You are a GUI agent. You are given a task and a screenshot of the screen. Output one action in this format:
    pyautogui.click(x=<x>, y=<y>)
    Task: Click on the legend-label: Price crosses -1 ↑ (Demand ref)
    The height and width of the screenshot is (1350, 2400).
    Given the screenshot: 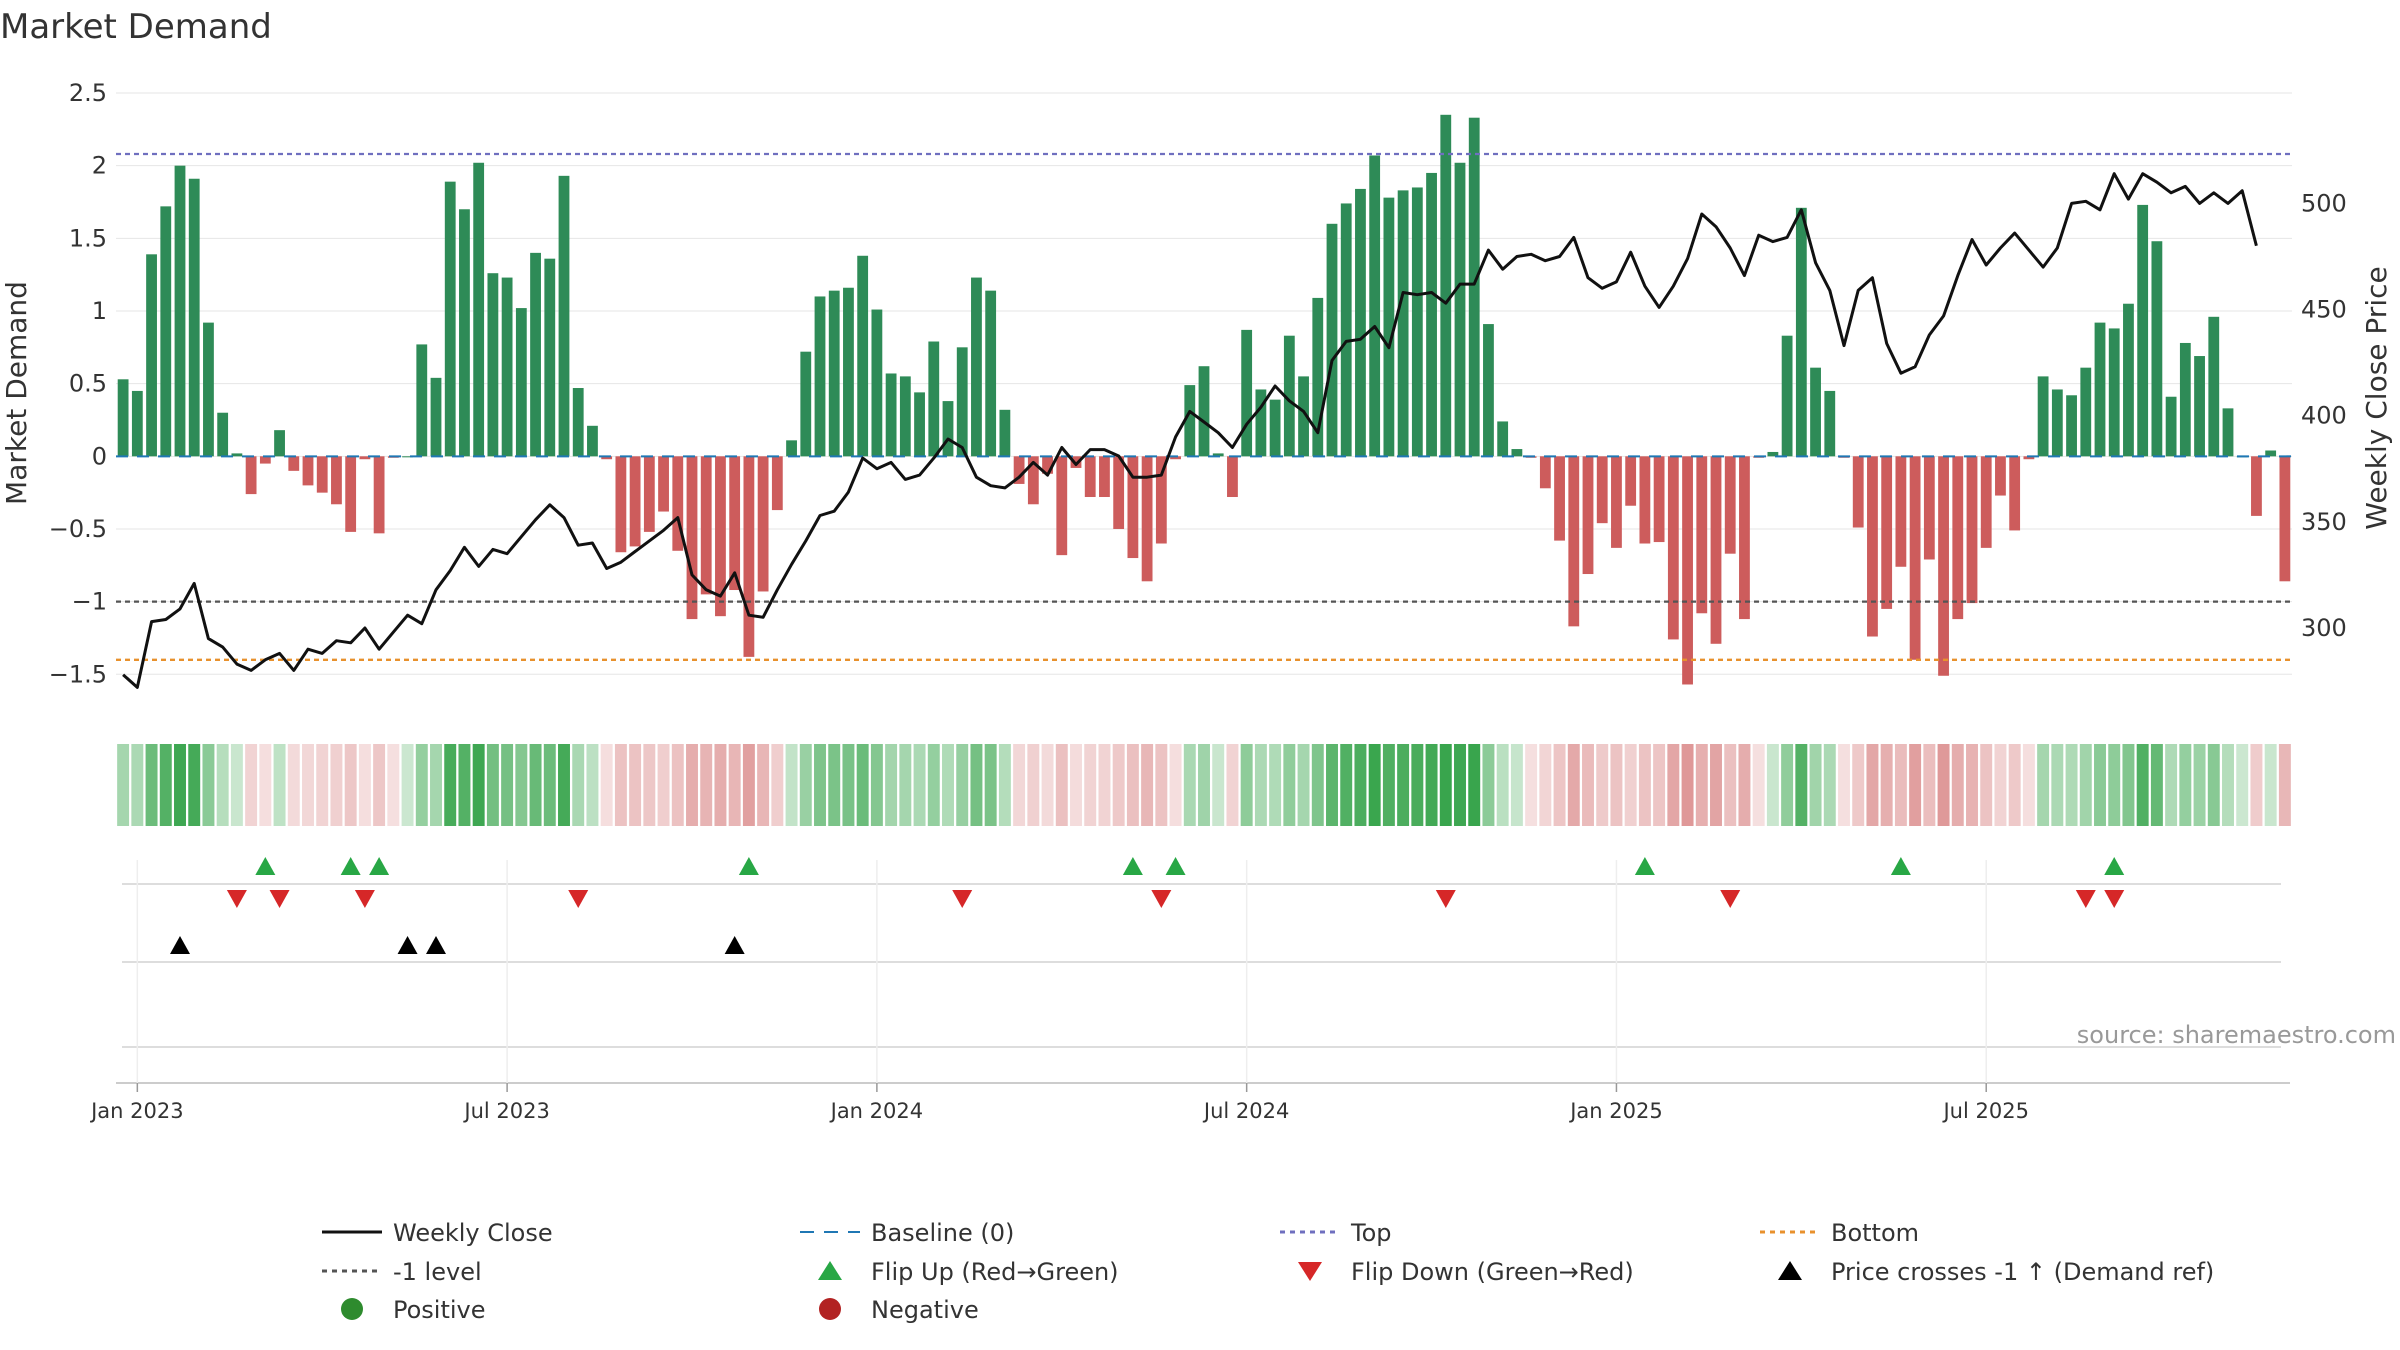 What is the action you would take?
    pyautogui.click(x=2022, y=1272)
    